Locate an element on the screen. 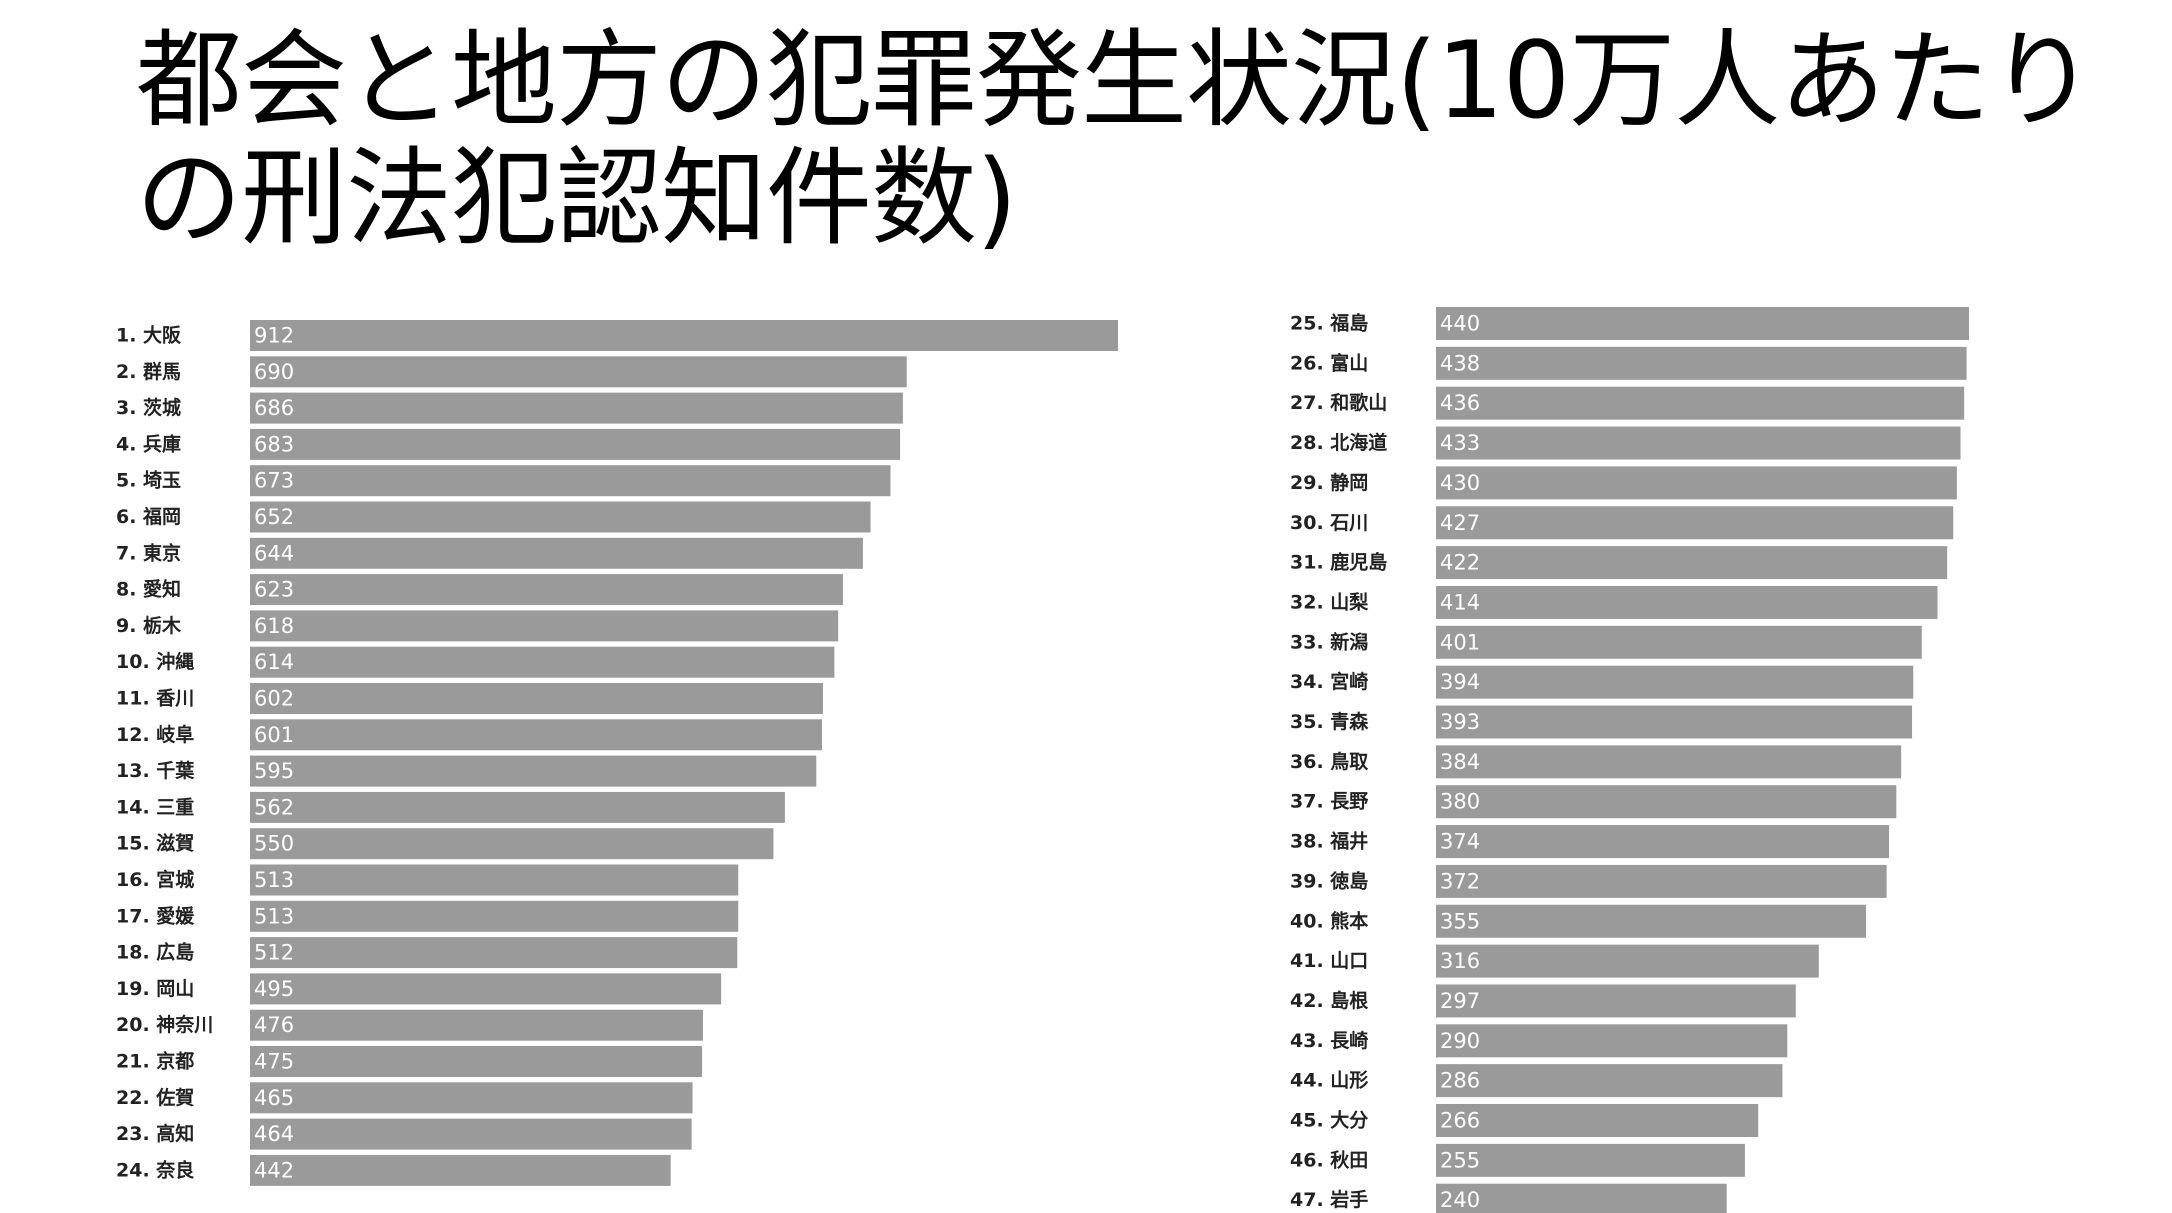  category-label: 19. 岡山 is located at coordinates (155, 989).